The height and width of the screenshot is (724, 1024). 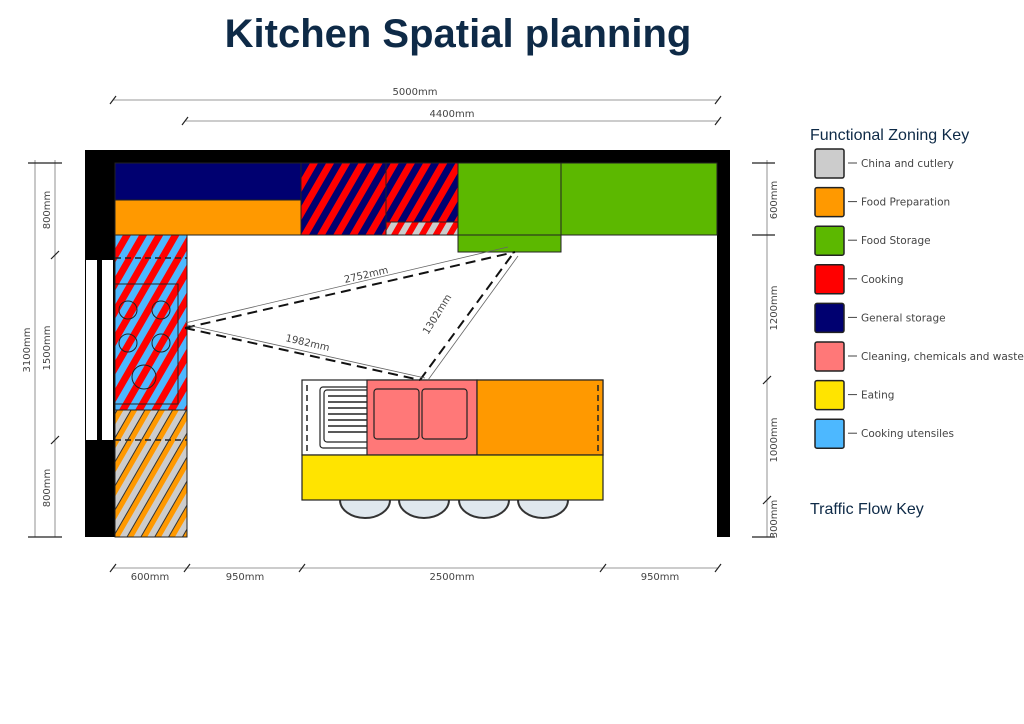 I want to click on dim-right: 1200mm, so click(x=774, y=308).